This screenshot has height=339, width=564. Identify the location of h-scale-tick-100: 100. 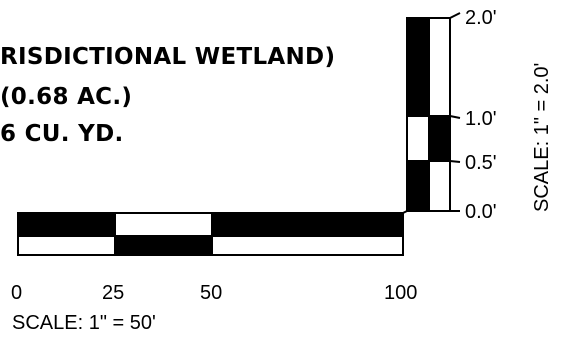
(400, 293).